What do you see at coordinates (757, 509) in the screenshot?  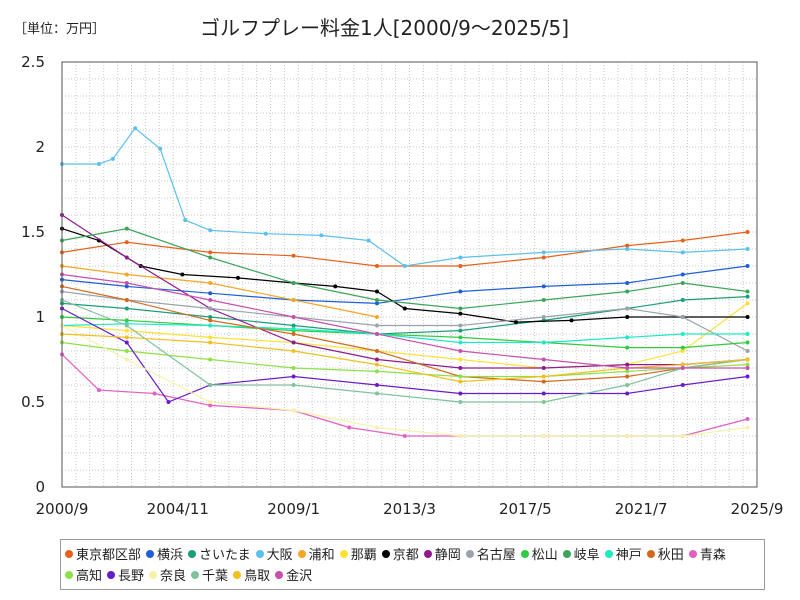 I see `x-tick-label: 2025/9` at bounding box center [757, 509].